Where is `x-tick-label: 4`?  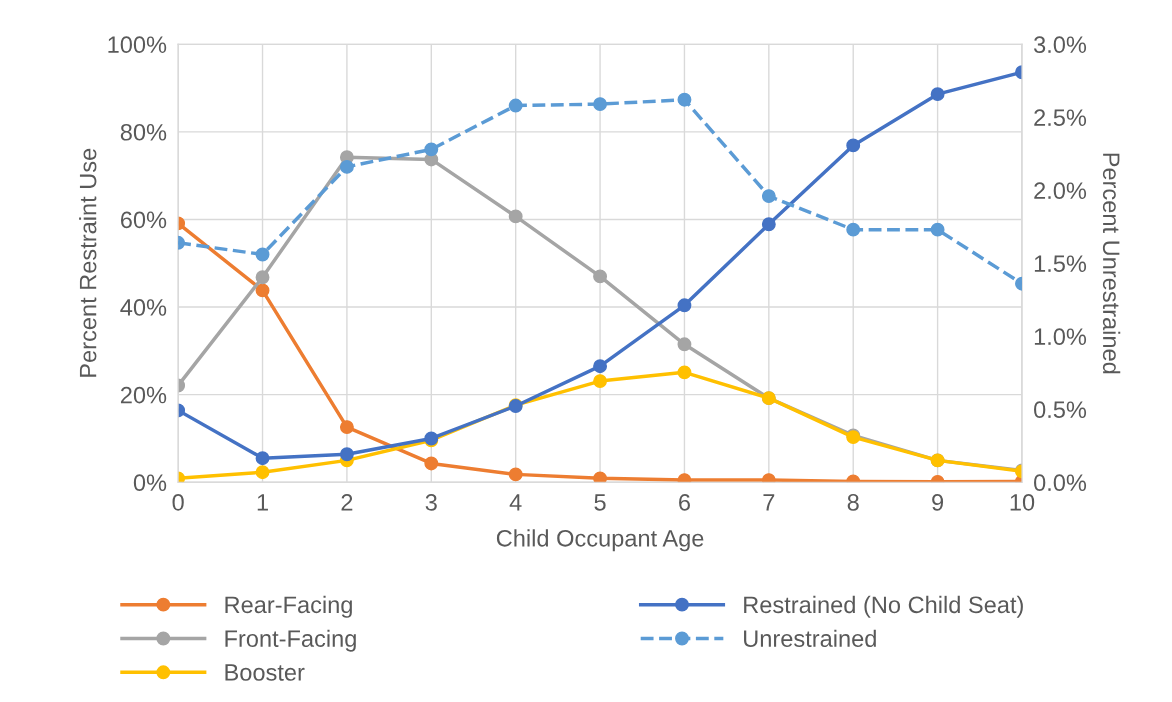
x-tick-label: 4 is located at coordinates (515, 502).